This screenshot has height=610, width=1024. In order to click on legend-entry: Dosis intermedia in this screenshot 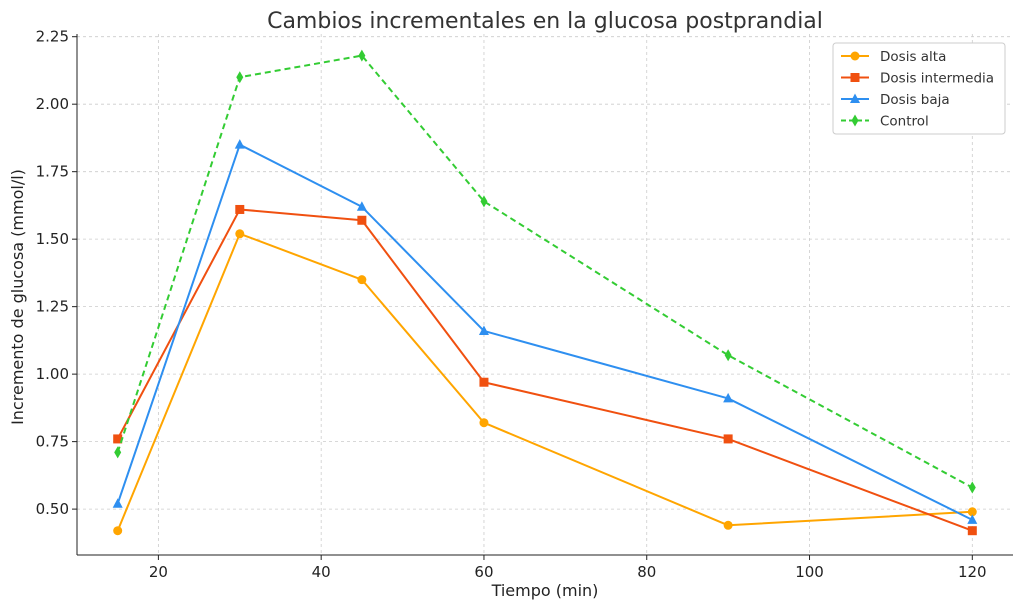, I will do `click(937, 79)`.